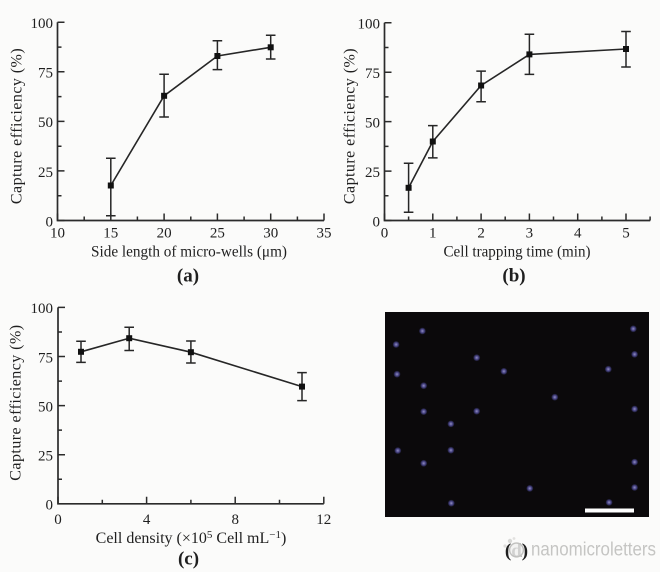  I want to click on svg-text: 5, so click(626, 234).